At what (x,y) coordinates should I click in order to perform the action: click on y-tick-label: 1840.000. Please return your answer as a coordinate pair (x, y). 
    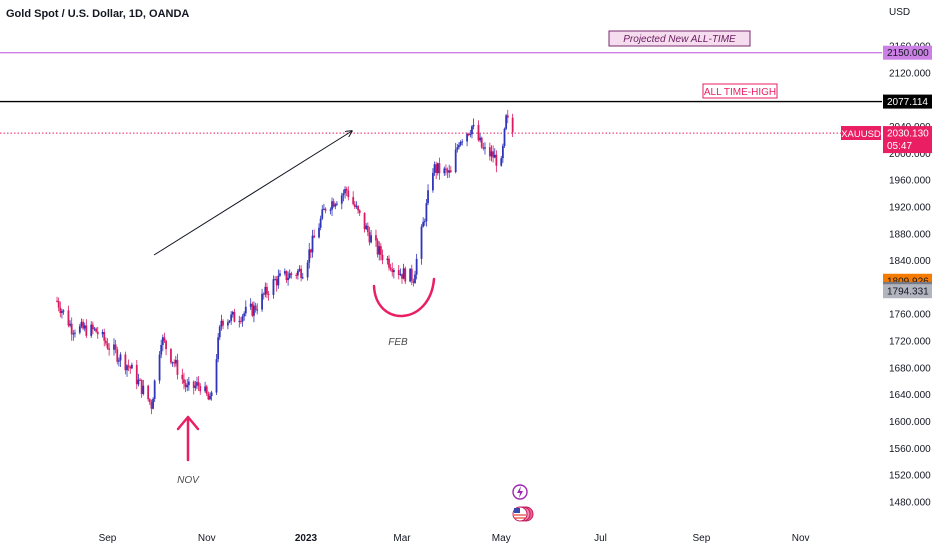
    Looking at the image, I should click on (910, 261).